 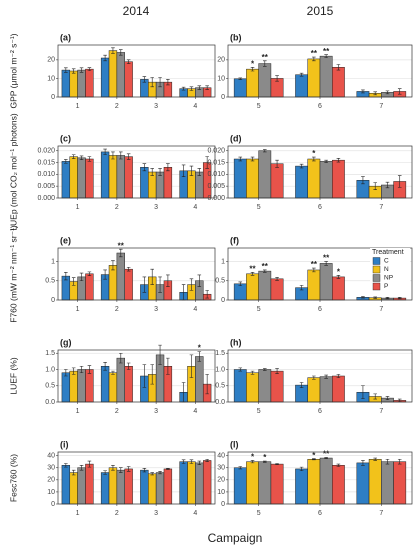 I want to click on legend-label: NP, so click(x=388, y=278).